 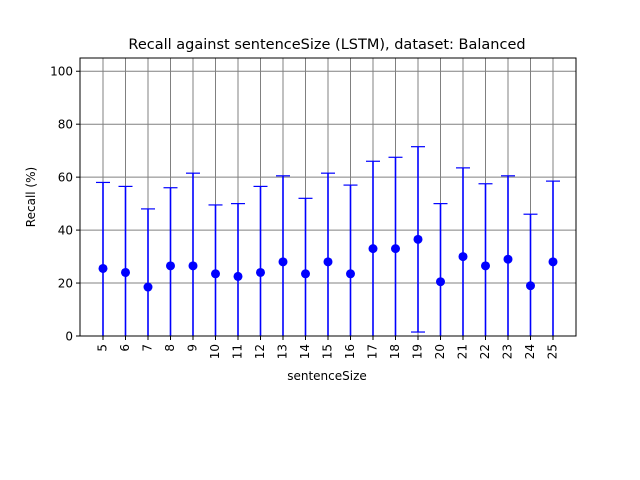 What do you see at coordinates (65, 204) in the screenshot?
I see `y-axis-ticks: 0 20 40 60 80 100` at bounding box center [65, 204].